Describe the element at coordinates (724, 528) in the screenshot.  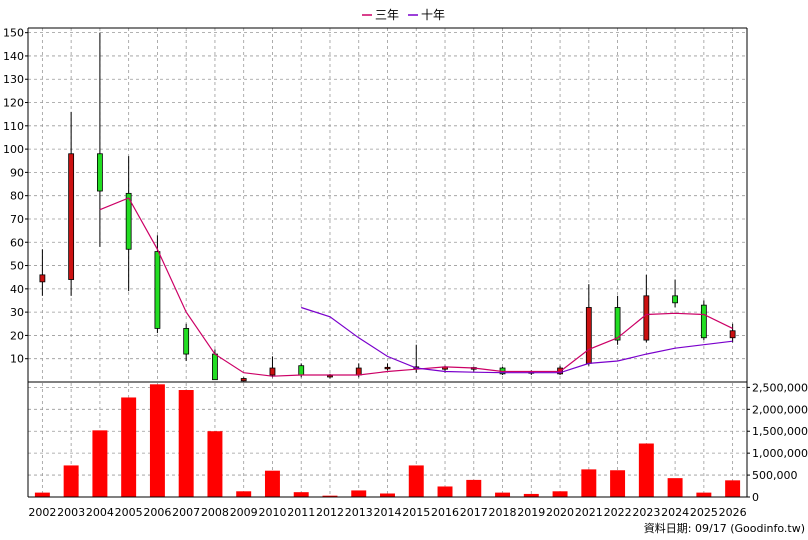
I see `source-label: 資料日期: 09/17 (Goodinfo.tw)` at that location.